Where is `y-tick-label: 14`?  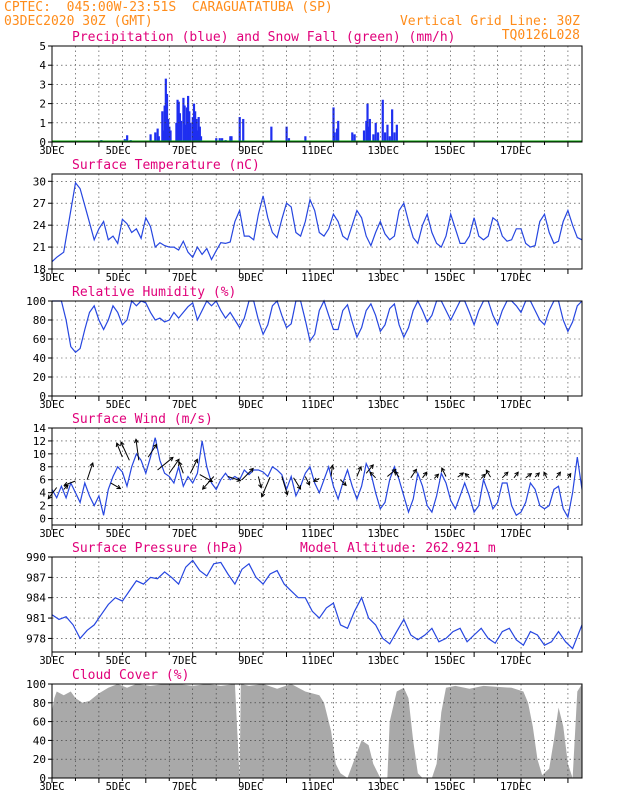
y-tick-label: 14 is located at coordinates (40, 428).